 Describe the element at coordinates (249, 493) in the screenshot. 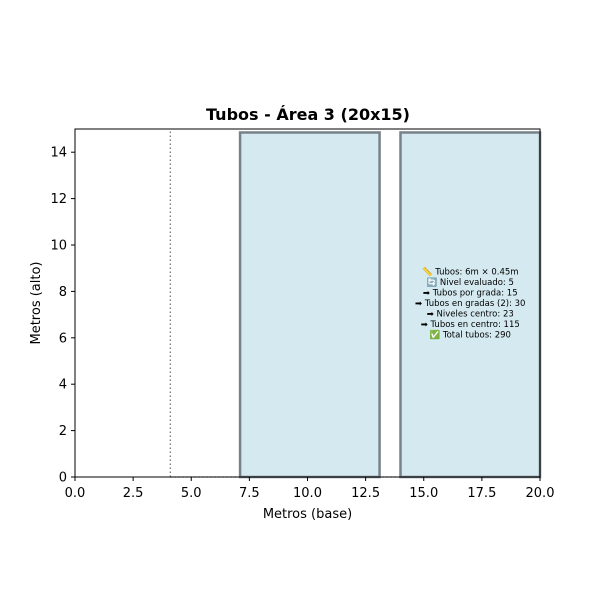

I see `x-tick-label: 7.5` at that location.